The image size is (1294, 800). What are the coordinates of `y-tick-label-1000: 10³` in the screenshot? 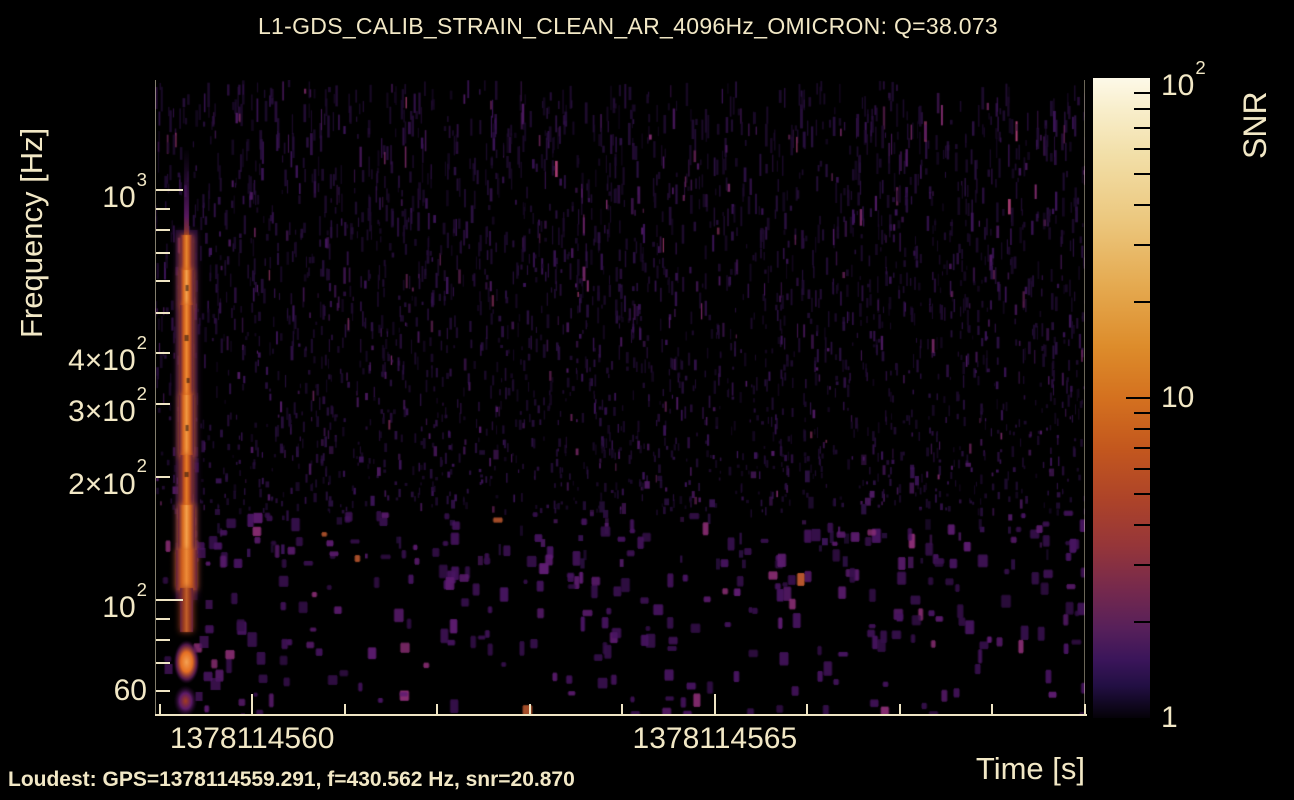 It's located at (124, 191).